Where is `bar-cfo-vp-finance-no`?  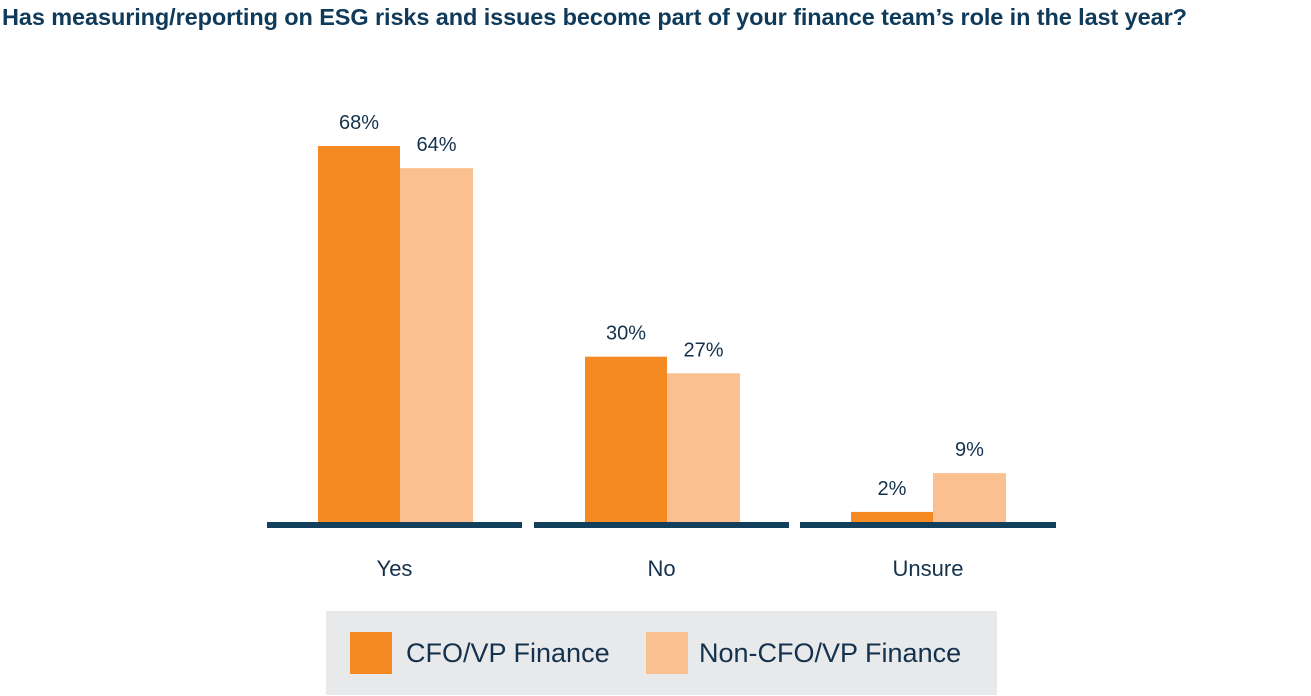
bar-cfo-vp-finance-no is located at coordinates (626, 439).